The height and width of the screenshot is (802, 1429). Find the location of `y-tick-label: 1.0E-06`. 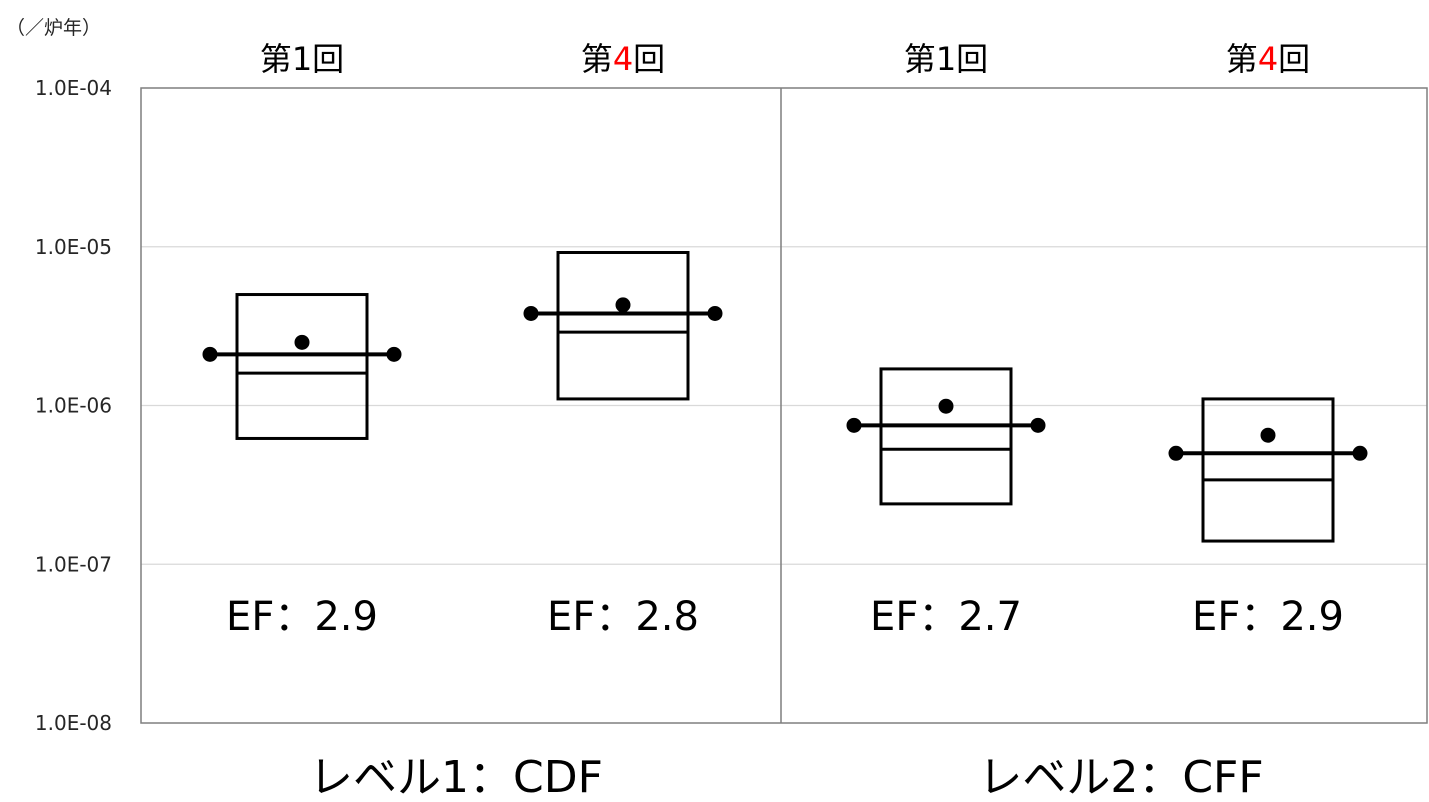

y-tick-label: 1.0E-06 is located at coordinates (73, 406).